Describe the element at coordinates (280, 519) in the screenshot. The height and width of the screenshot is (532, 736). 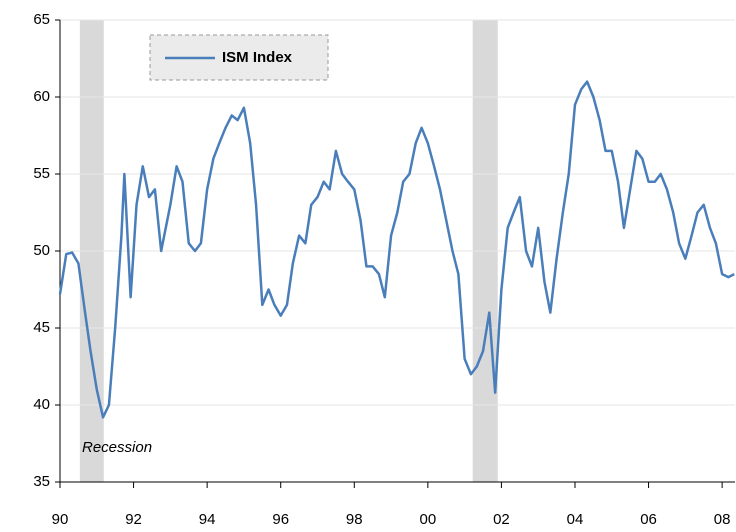
I see `x-tick-label: 96` at that location.